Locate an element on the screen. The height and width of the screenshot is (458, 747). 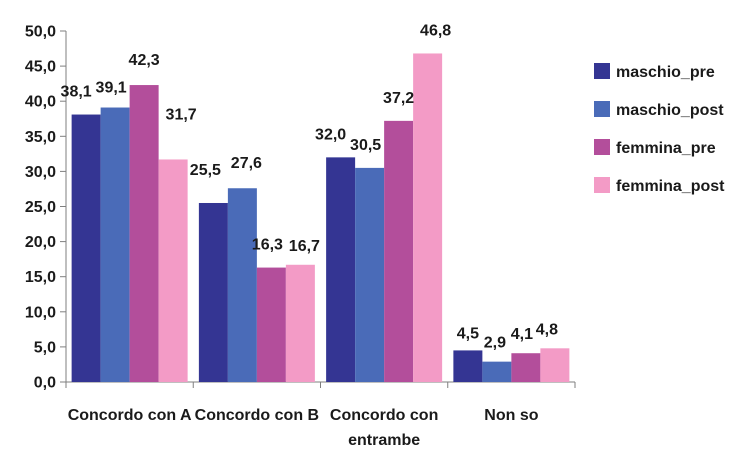
data-label-maschio_pre: 38,1 is located at coordinates (76, 92).